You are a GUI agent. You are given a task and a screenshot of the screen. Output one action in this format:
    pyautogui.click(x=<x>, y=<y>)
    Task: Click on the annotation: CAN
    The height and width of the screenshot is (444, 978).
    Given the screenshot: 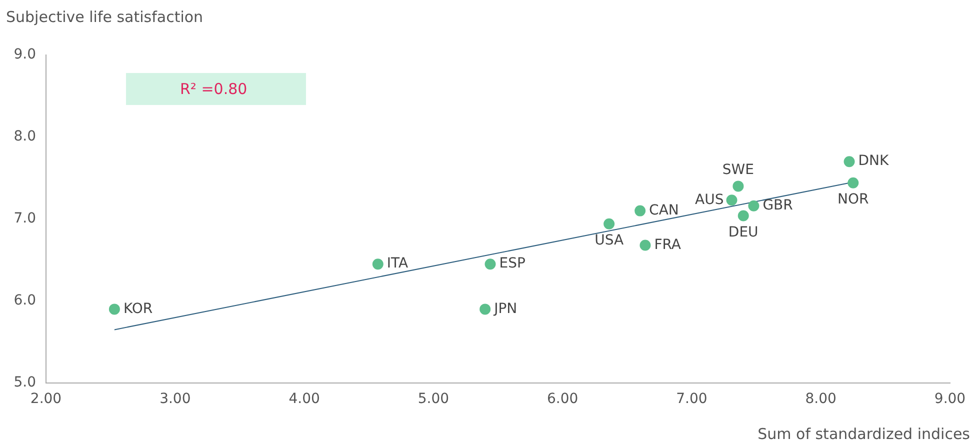 What is the action you would take?
    pyautogui.click(x=664, y=210)
    